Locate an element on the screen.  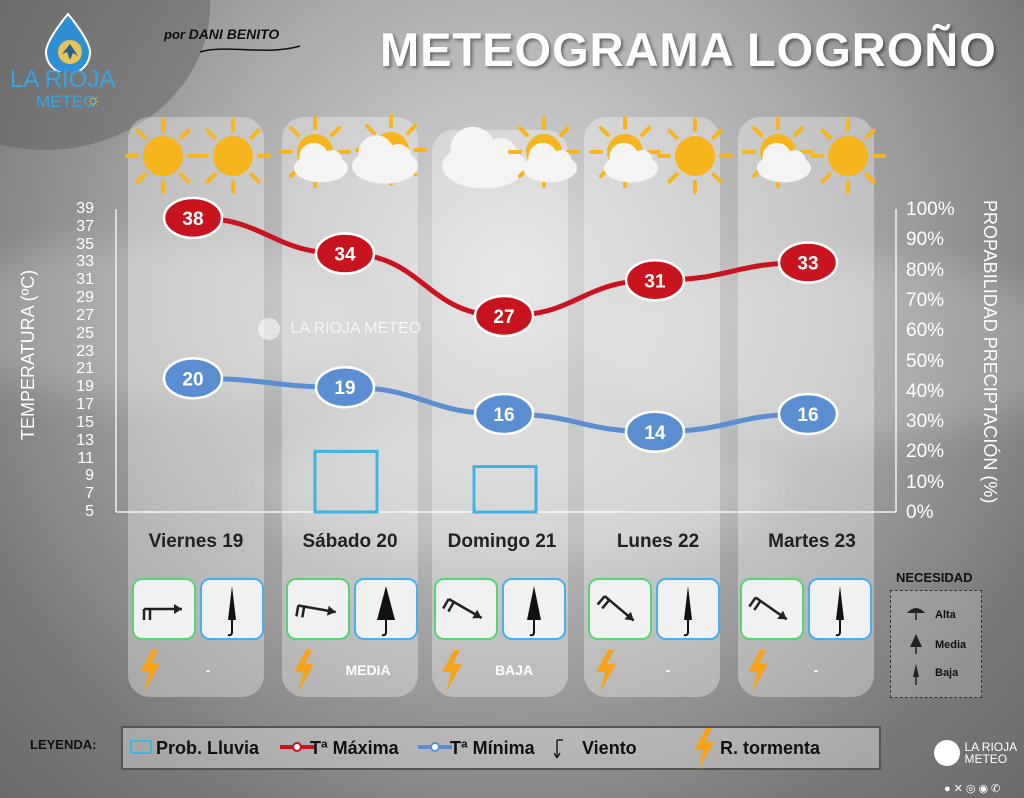
max-temp-label: 33 is located at coordinates (807, 263).